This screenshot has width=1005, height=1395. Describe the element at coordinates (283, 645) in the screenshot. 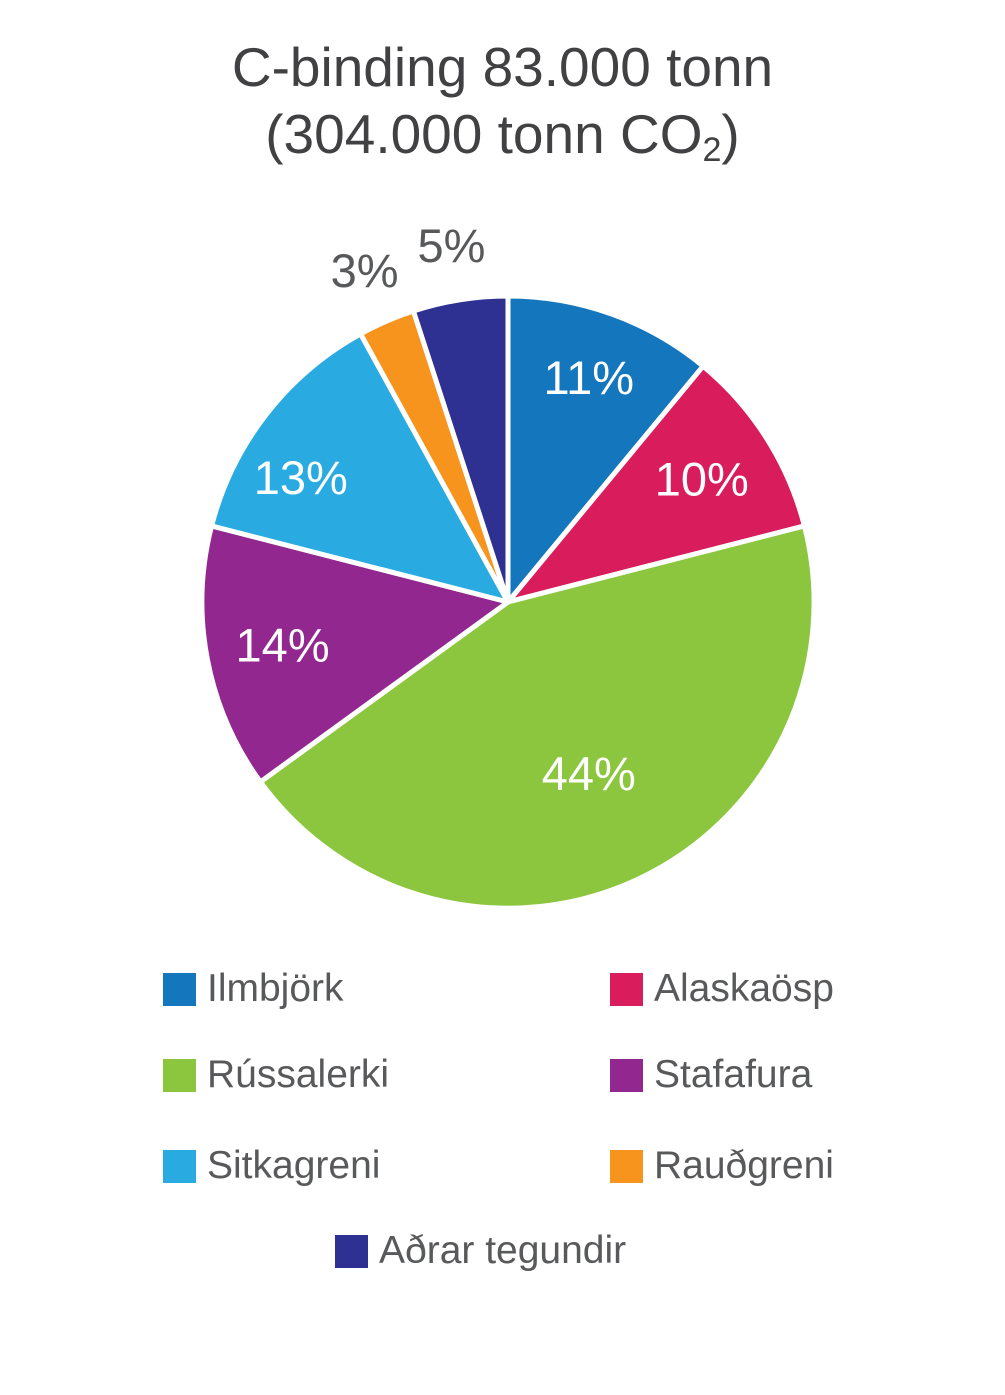

I see `pie-pct-label-stafafura: 14%` at that location.